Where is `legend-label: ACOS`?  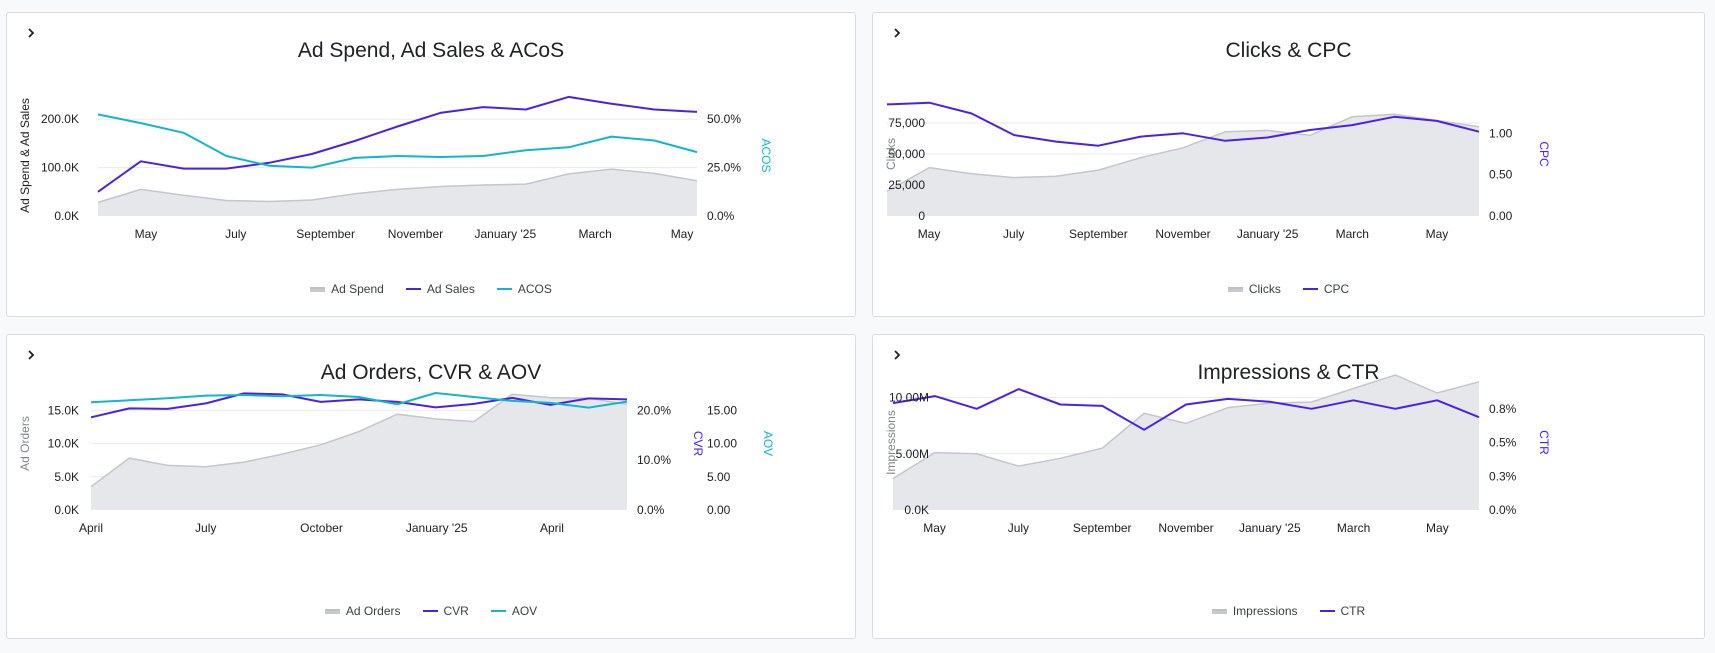
legend-label: ACOS is located at coordinates (534, 289).